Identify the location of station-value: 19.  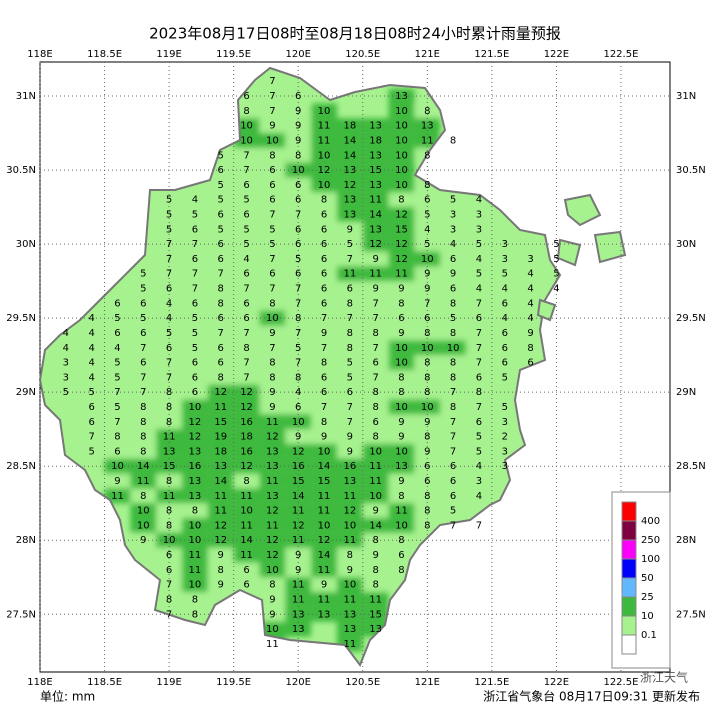
(220, 437).